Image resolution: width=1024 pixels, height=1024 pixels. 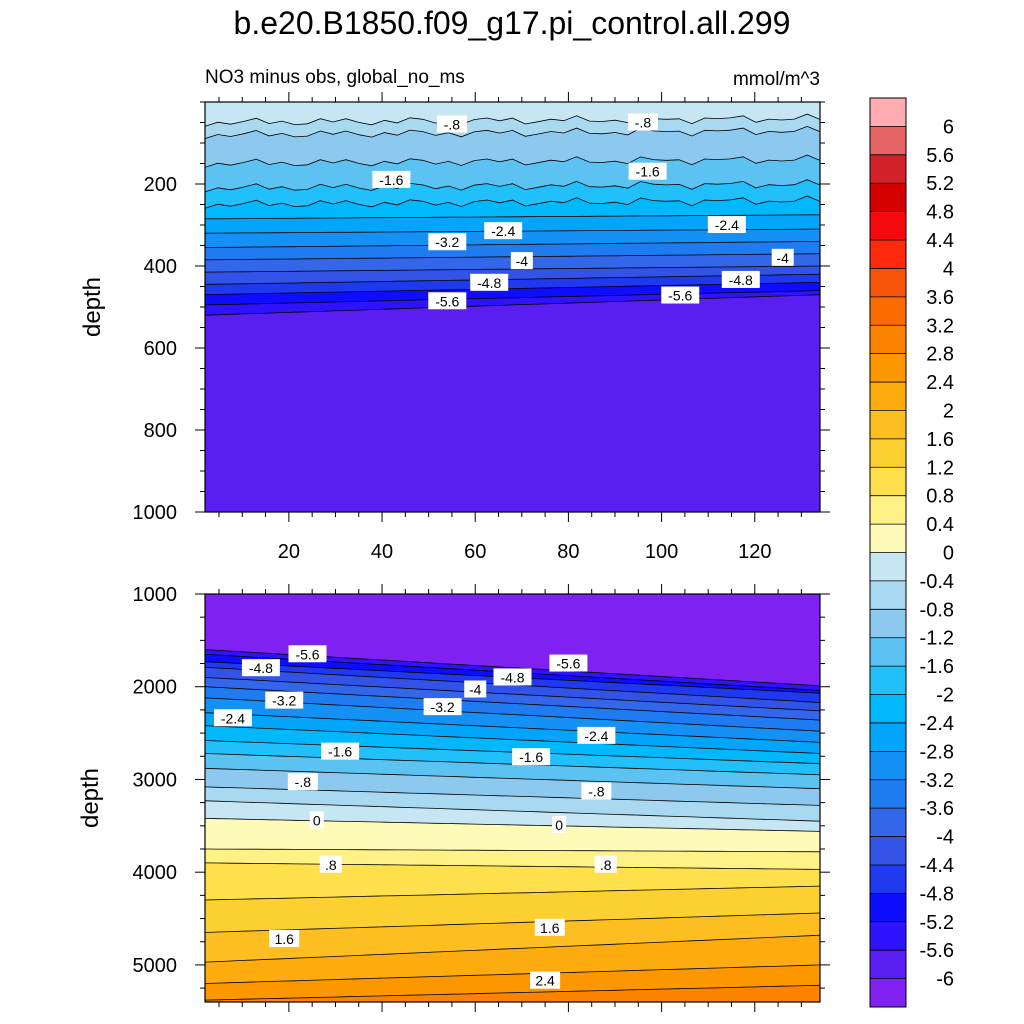 What do you see at coordinates (475, 552) in the screenshot?
I see `x-tick-label: 60` at bounding box center [475, 552].